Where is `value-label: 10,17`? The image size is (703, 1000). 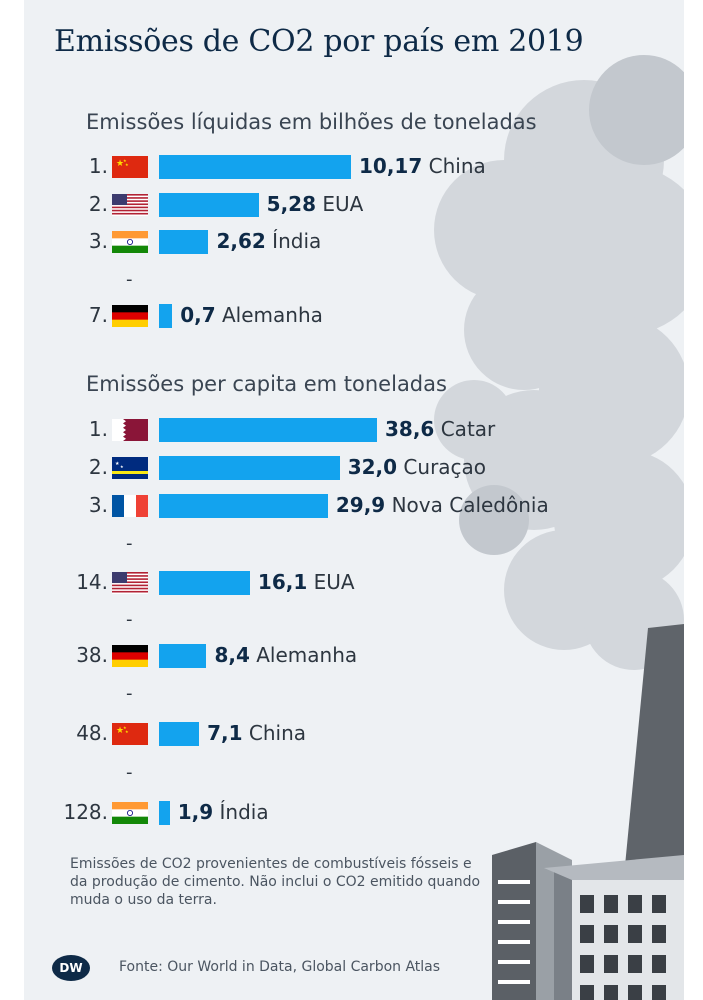 value-label: 10,17 is located at coordinates (391, 166).